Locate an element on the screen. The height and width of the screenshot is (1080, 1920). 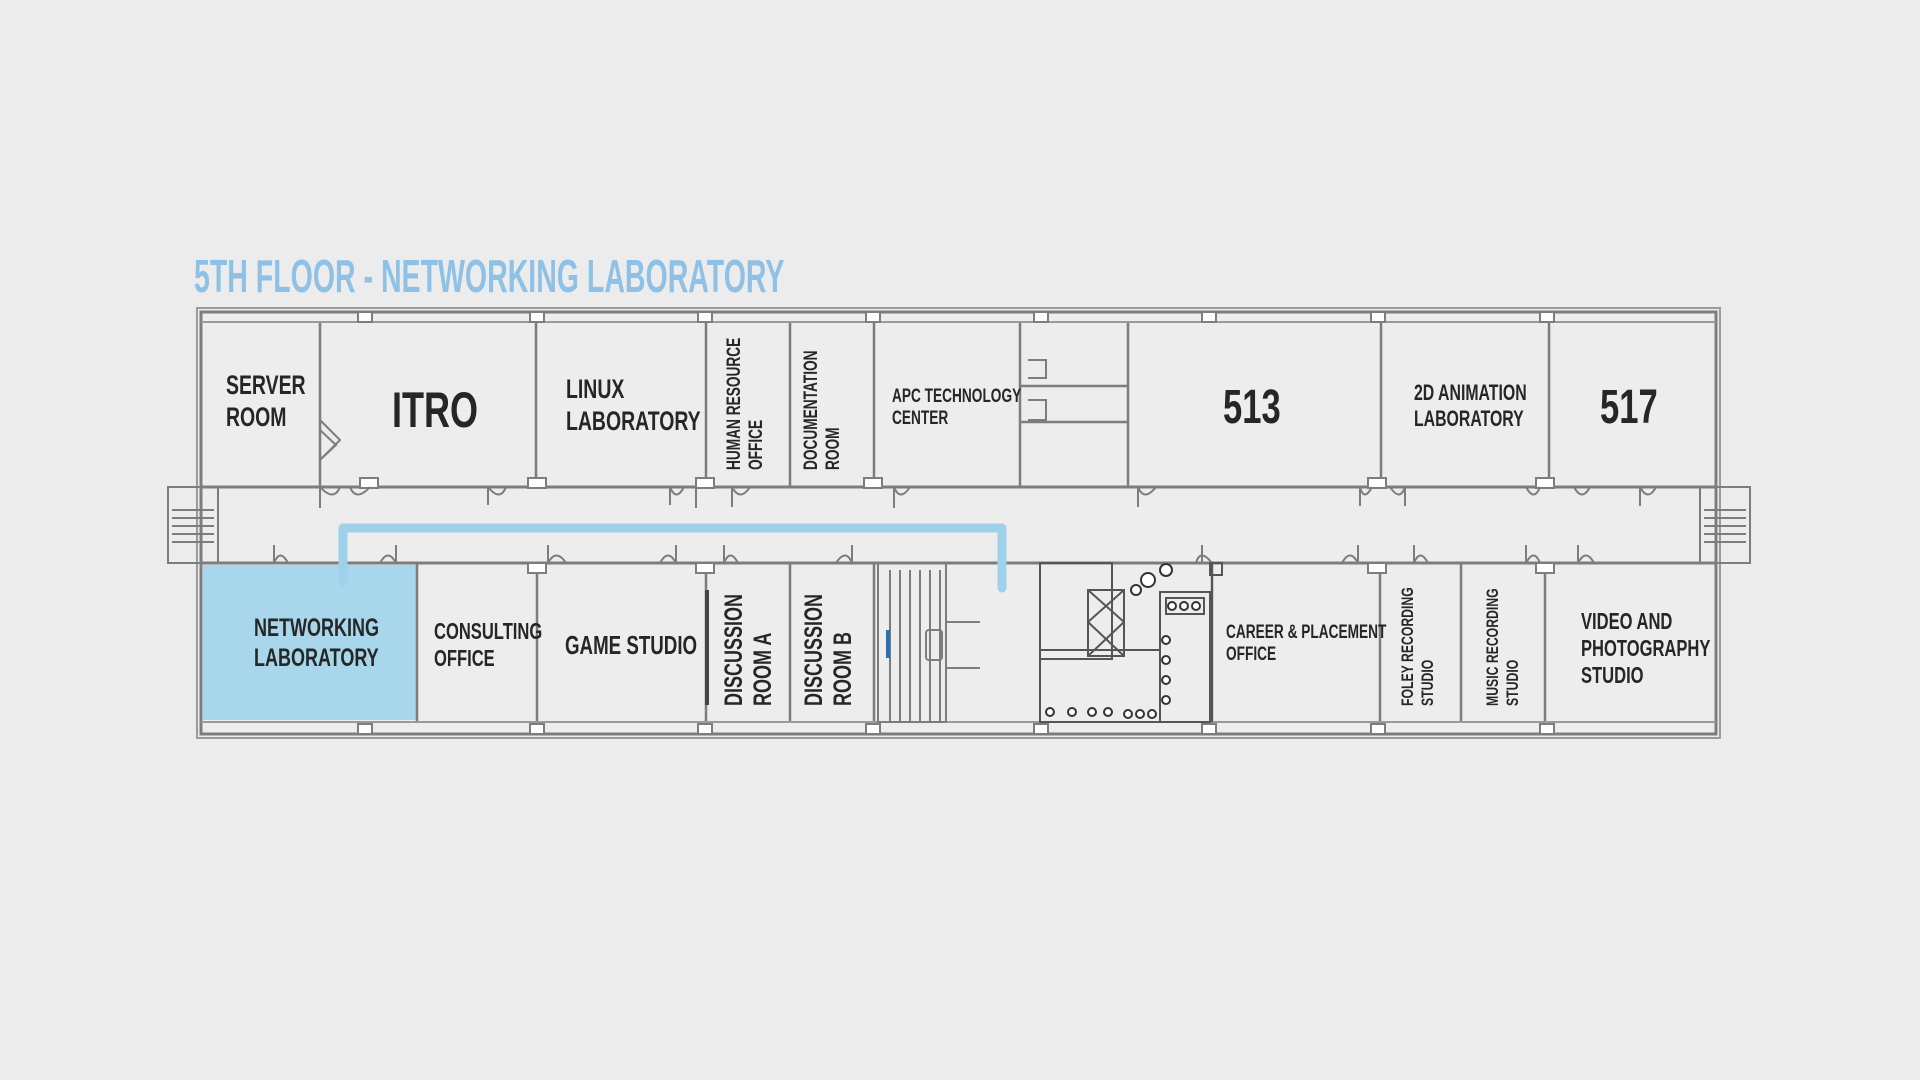
room-label-music-recording-studio: MUSIC RECORDING STUDIO is located at coordinates (1502, 647).